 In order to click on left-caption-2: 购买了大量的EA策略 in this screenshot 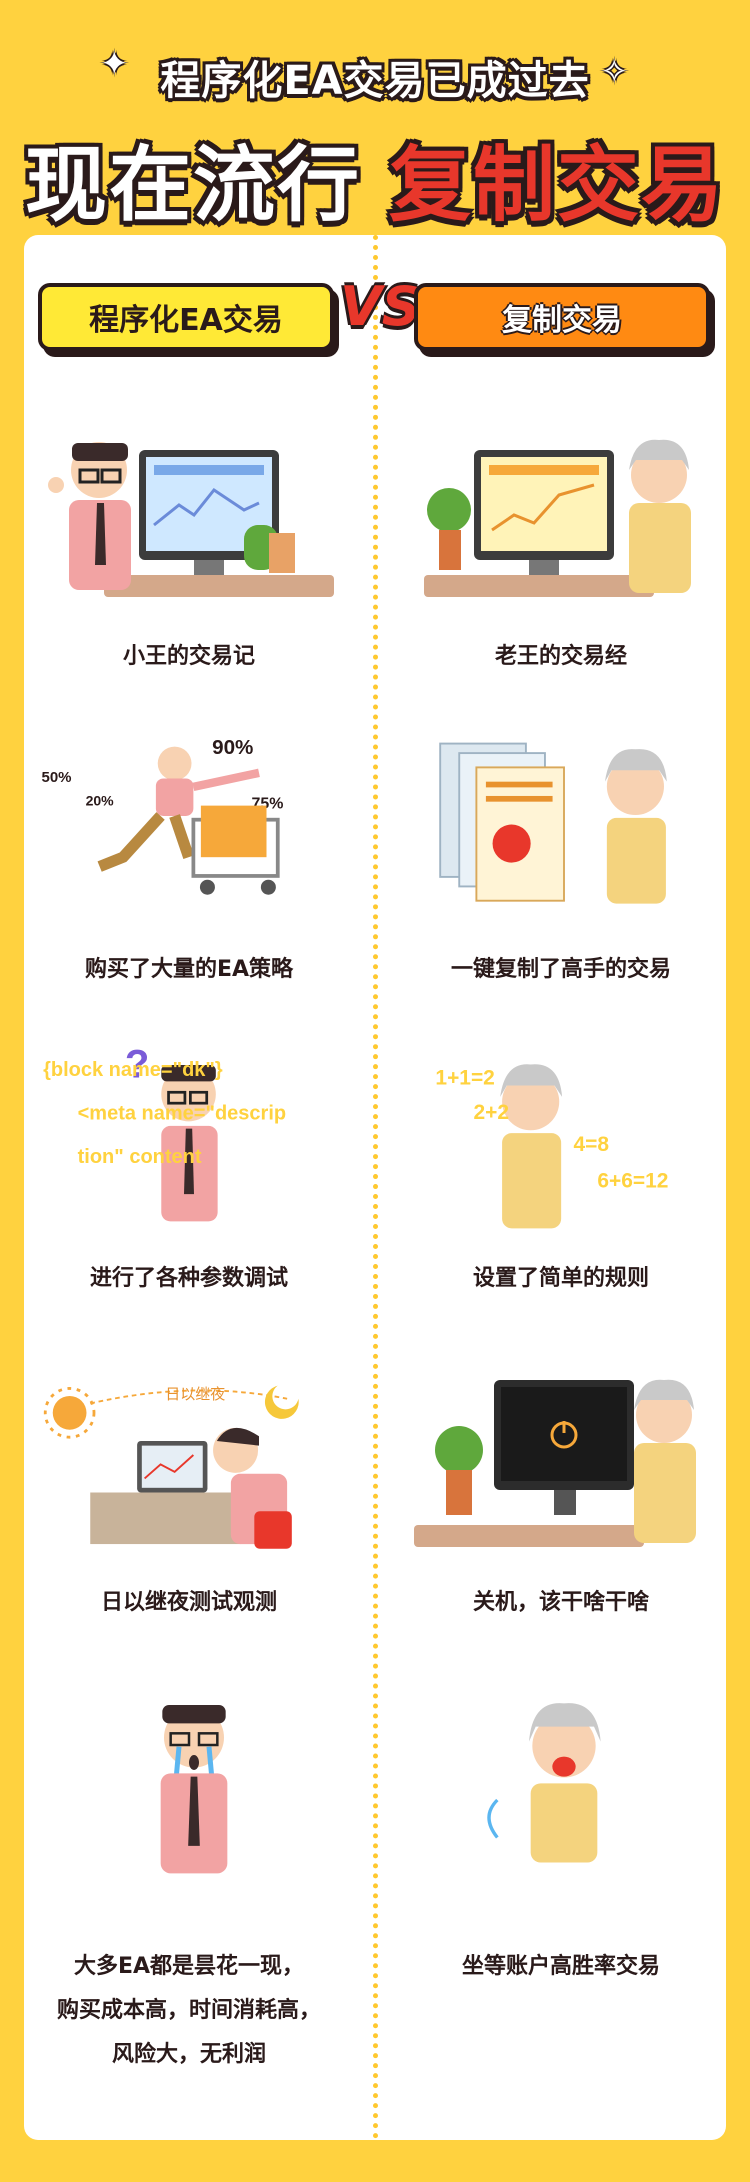, I will do `click(189, 969)`.